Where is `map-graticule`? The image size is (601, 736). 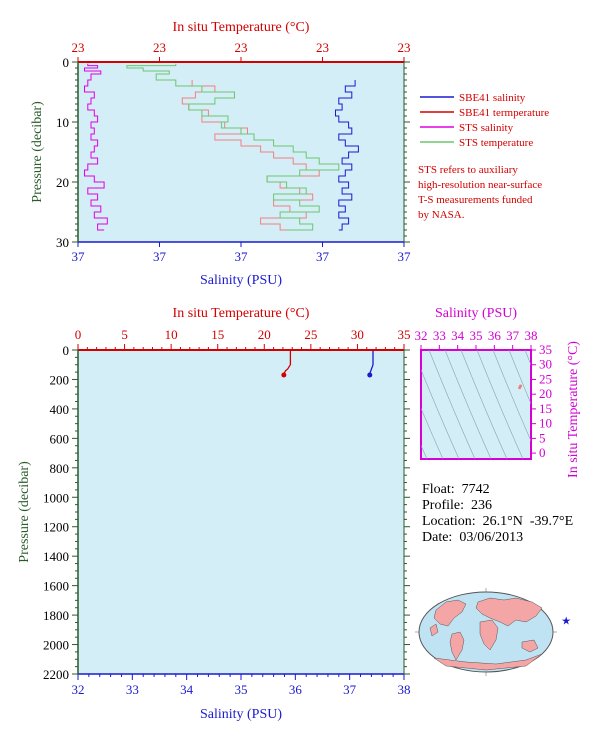 map-graticule is located at coordinates (486, 632).